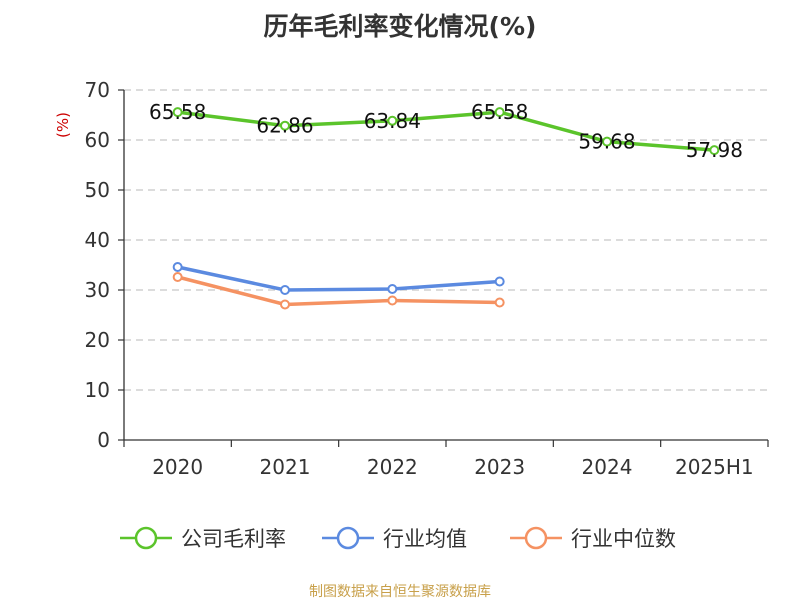 Image resolution: width=800 pixels, height=600 pixels. Describe the element at coordinates (97, 290) in the screenshot. I see `y-tick-label: 30` at that location.